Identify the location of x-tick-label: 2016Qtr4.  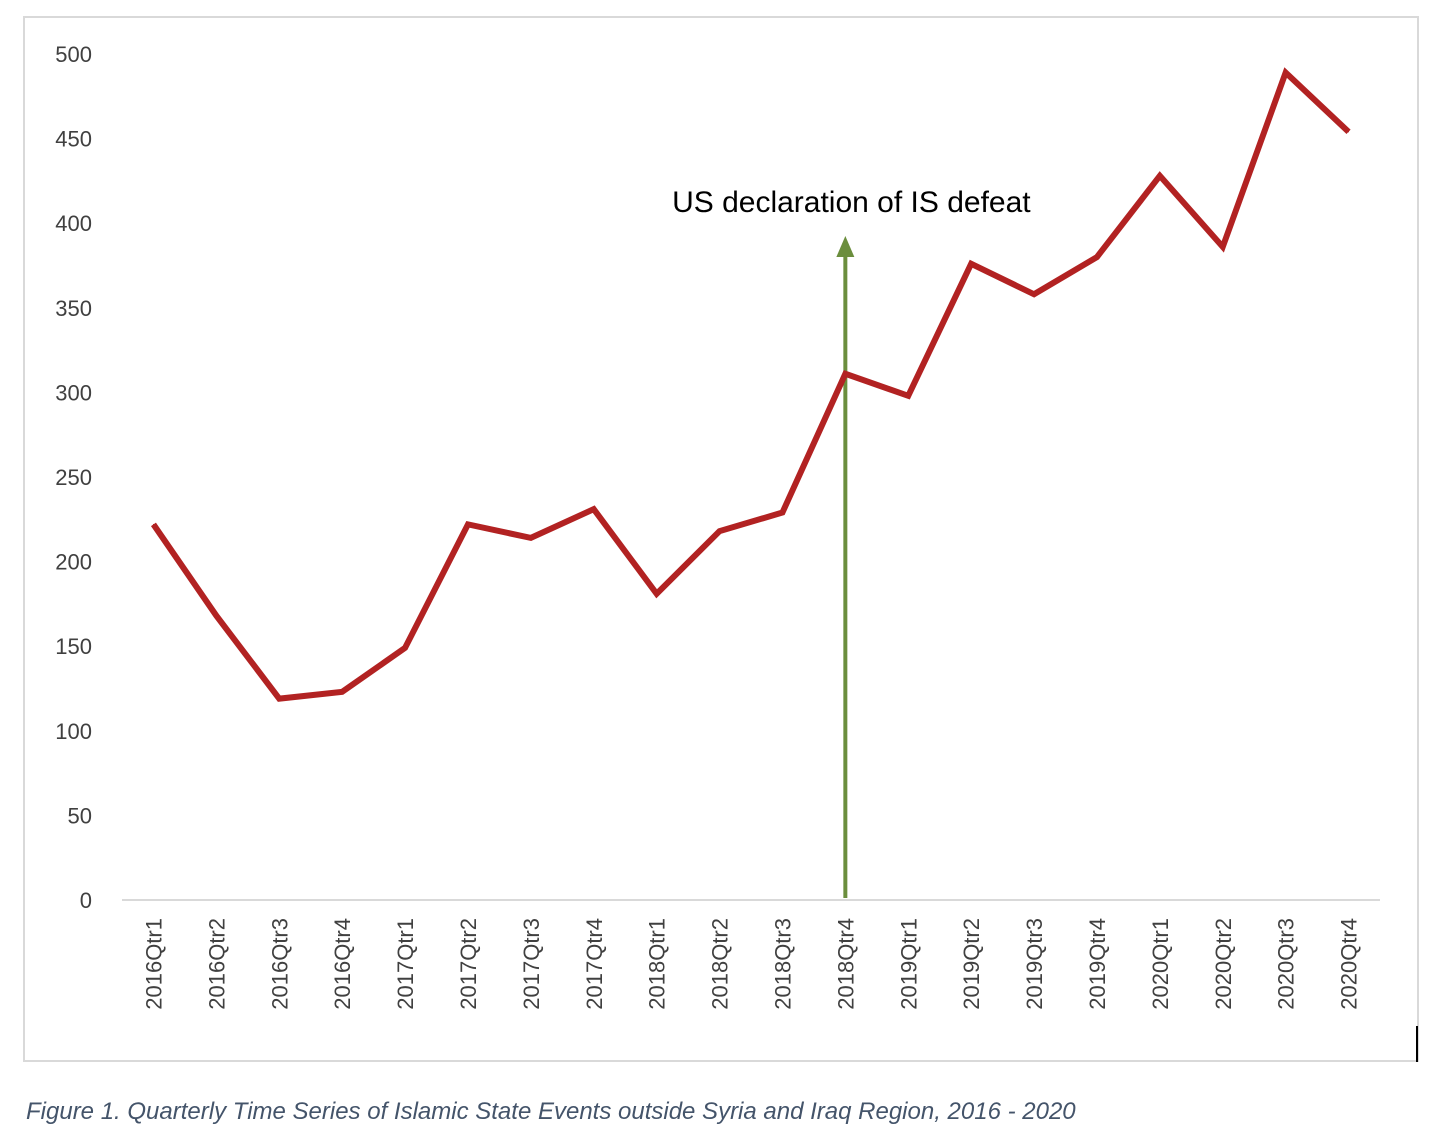
(342, 964).